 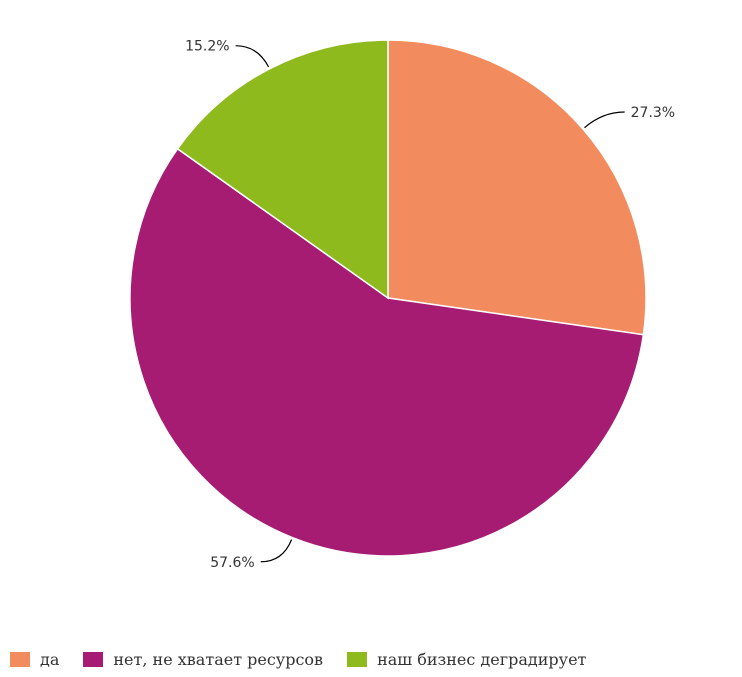 What do you see at coordinates (20, 659) in the screenshot?
I see `legend-swatch-da` at bounding box center [20, 659].